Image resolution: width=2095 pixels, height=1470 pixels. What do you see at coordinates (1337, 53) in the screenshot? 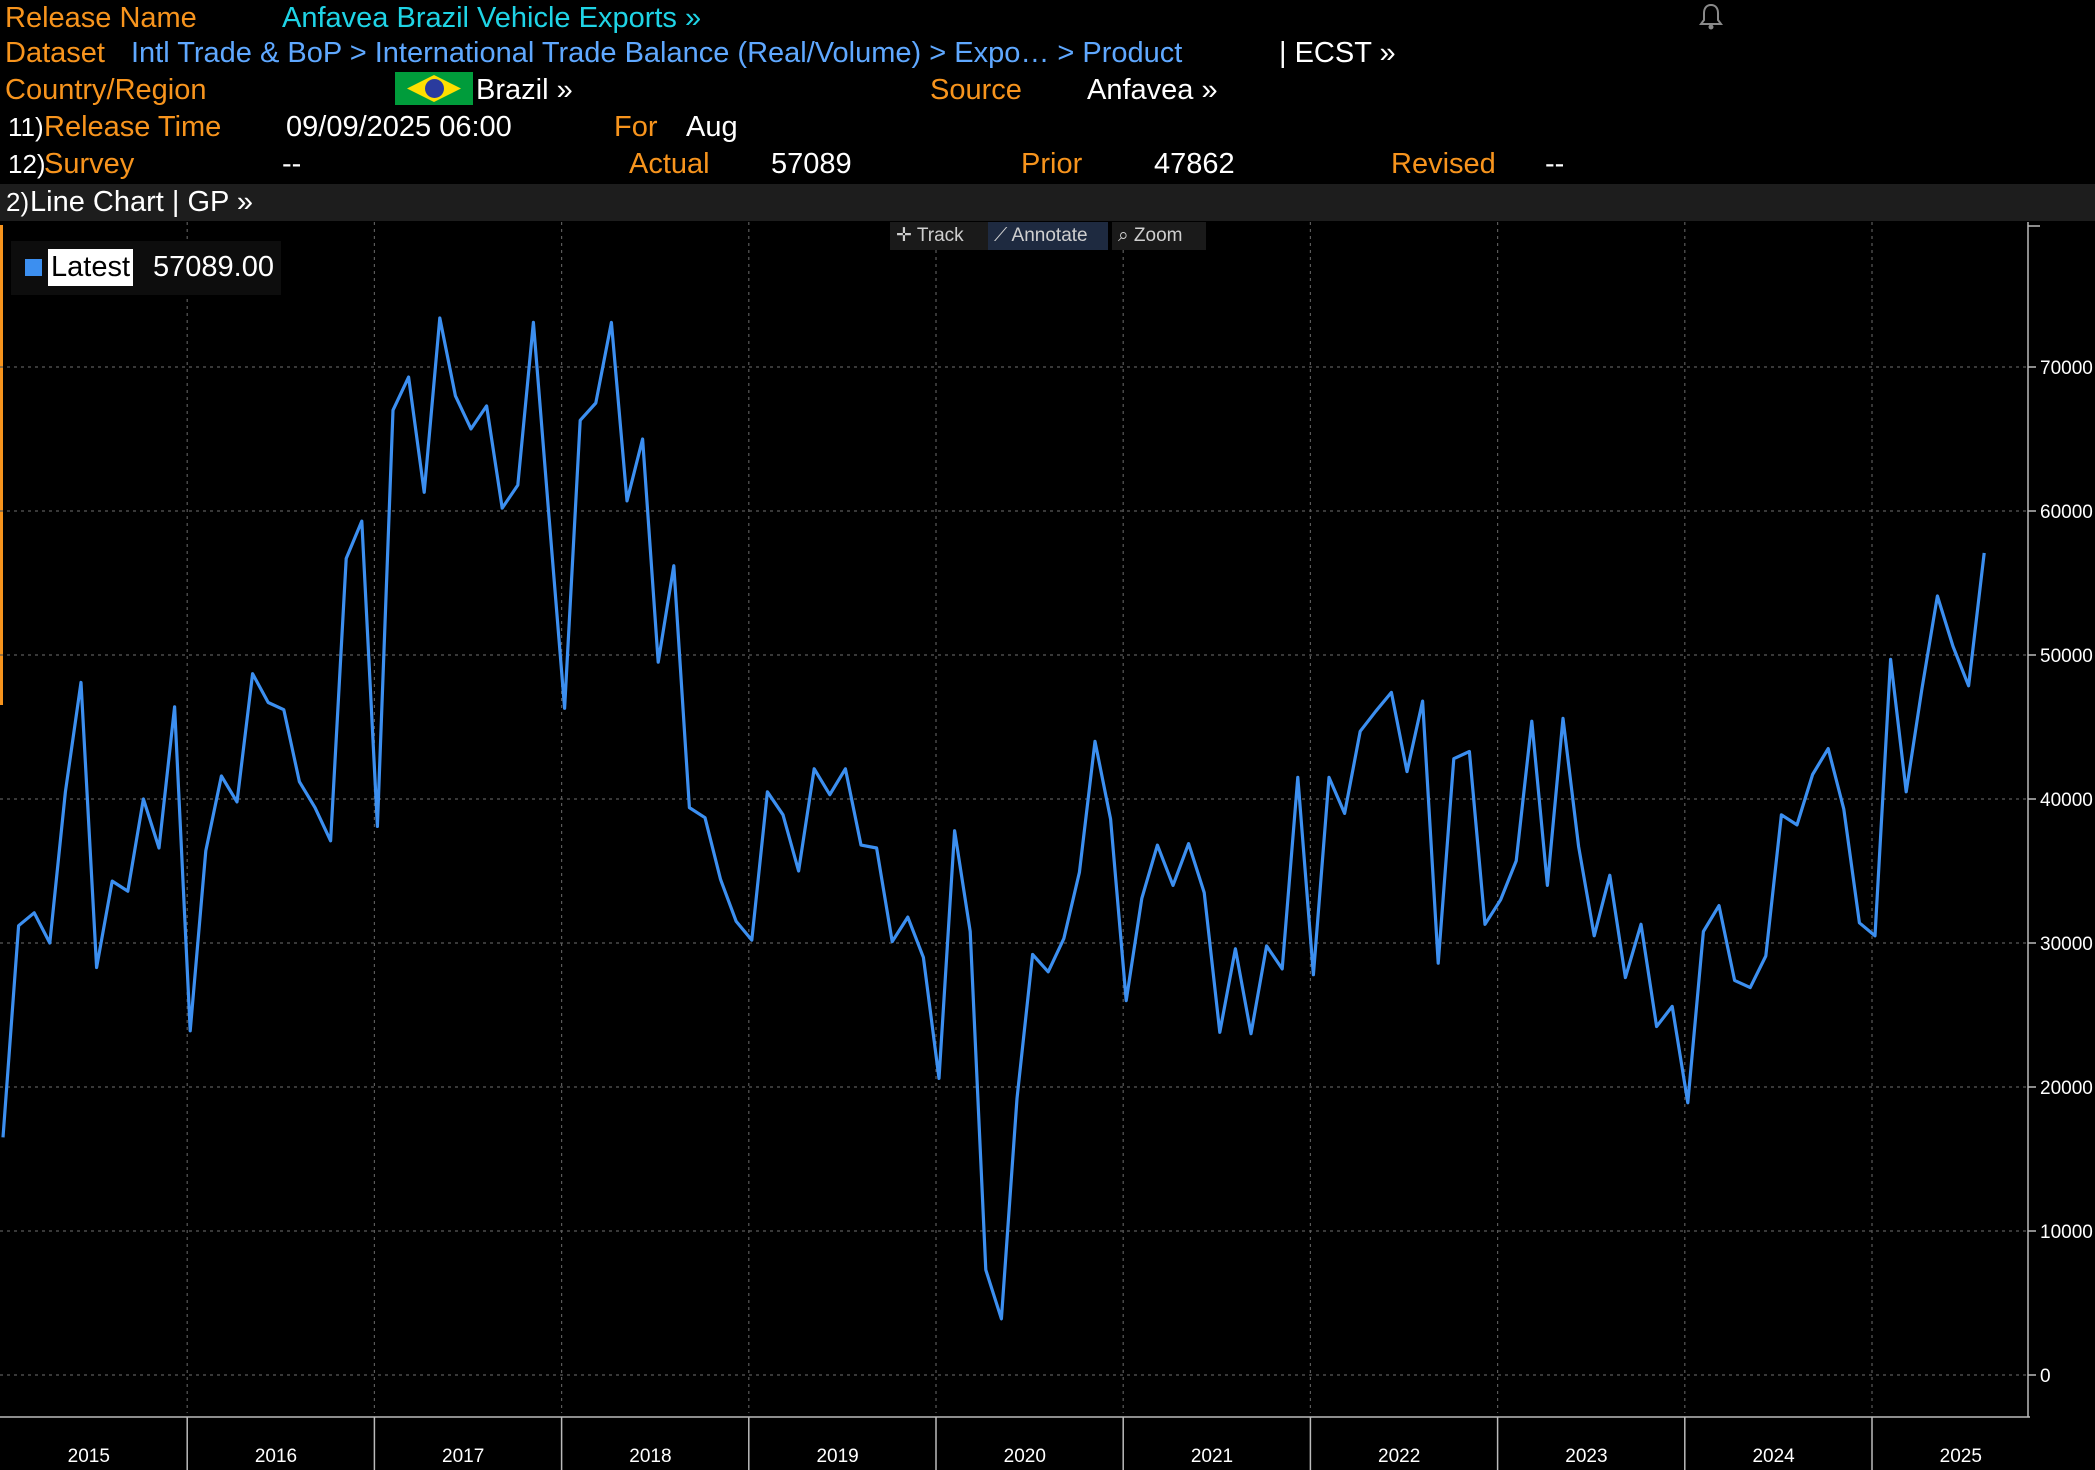
I see `dataset-ticker: | ECST »` at bounding box center [1337, 53].